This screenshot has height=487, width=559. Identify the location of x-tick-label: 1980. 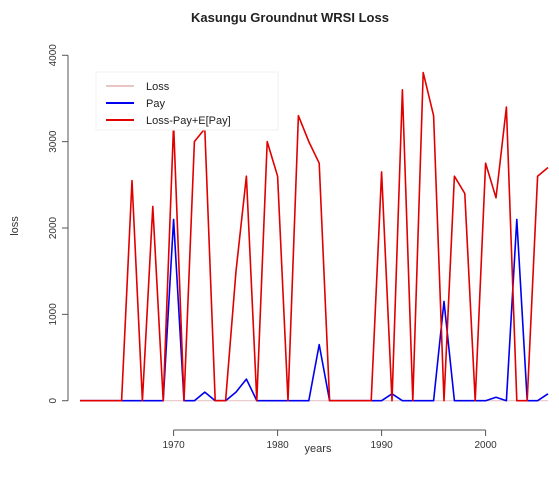
(277, 445).